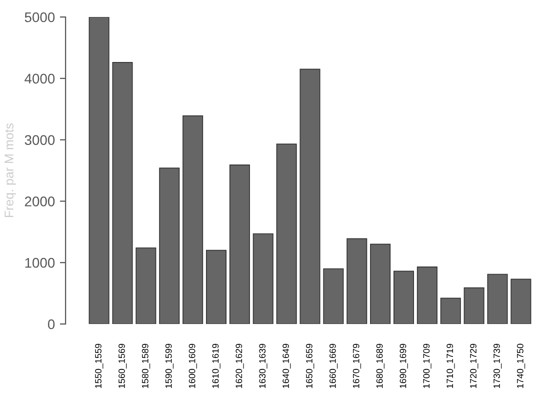 This screenshot has height=394, width=540. I want to click on y-tick-label: 0, so click(51, 324).